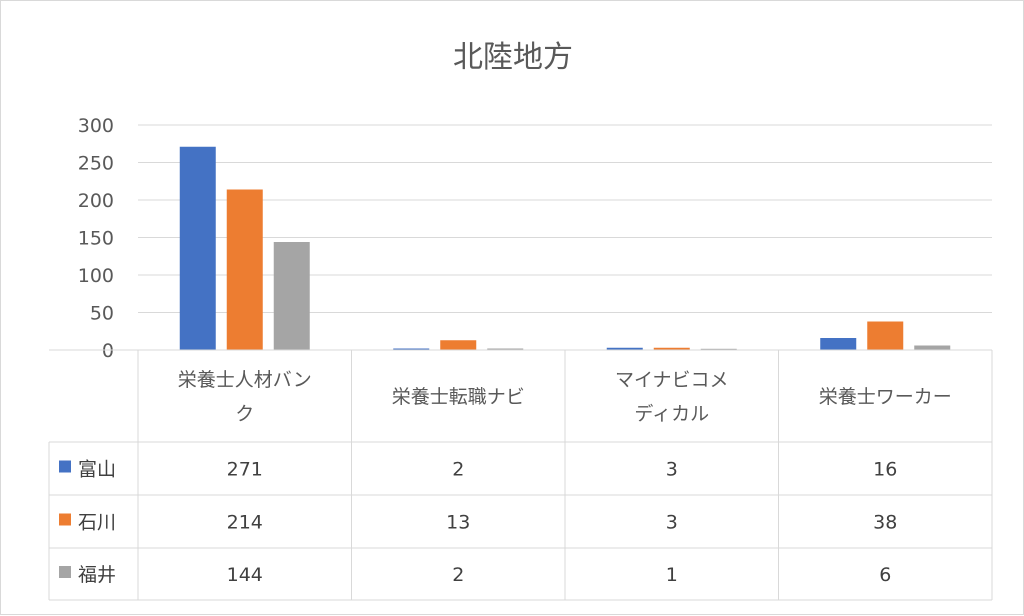 Image resolution: width=1024 pixels, height=616 pixels. Describe the element at coordinates (96, 126) in the screenshot. I see `y-tick-label: 300` at that location.